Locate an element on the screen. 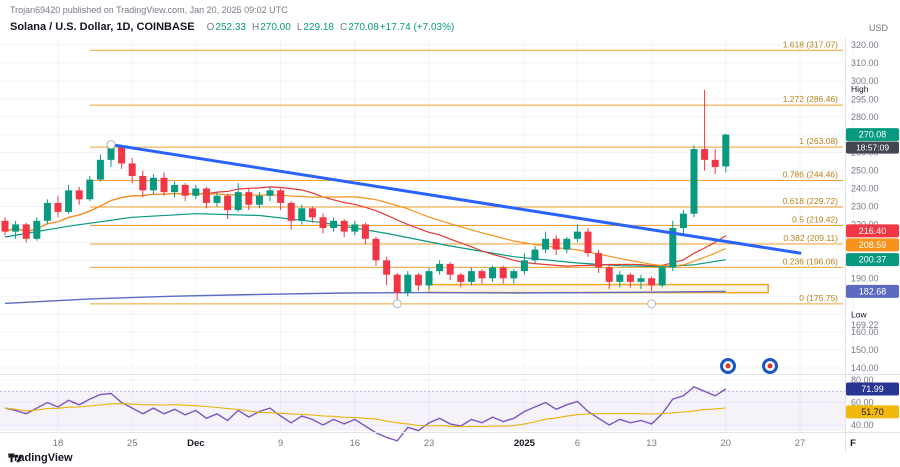 This screenshot has width=900, height=467. svg-text: 216.40 is located at coordinates (873, 231).